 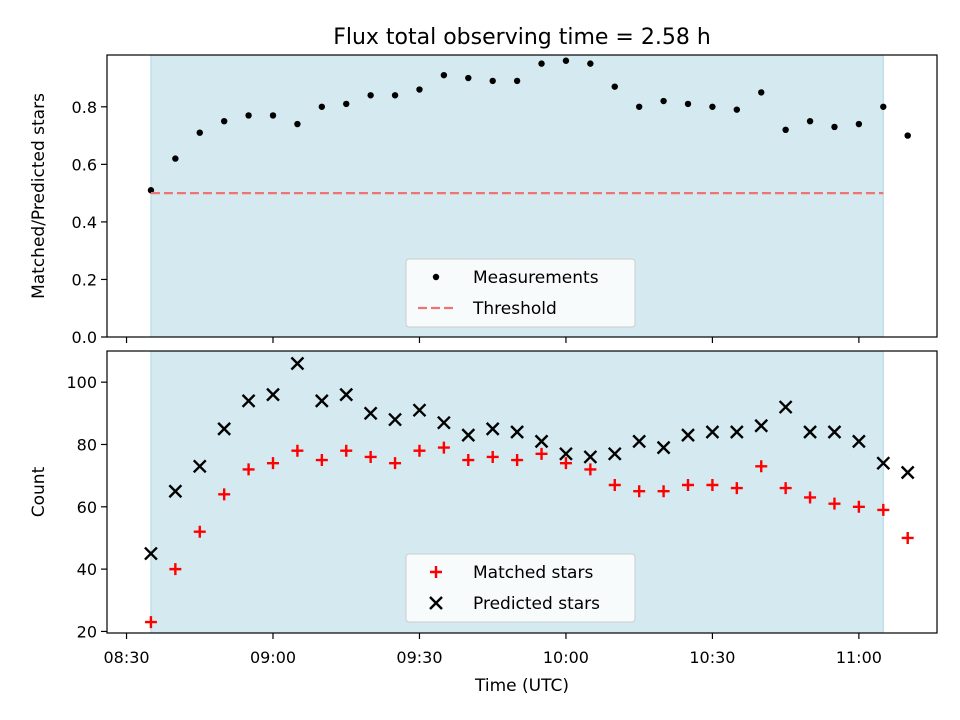 What do you see at coordinates (536, 604) in the screenshot?
I see `legend-label: Predicted stars` at bounding box center [536, 604].